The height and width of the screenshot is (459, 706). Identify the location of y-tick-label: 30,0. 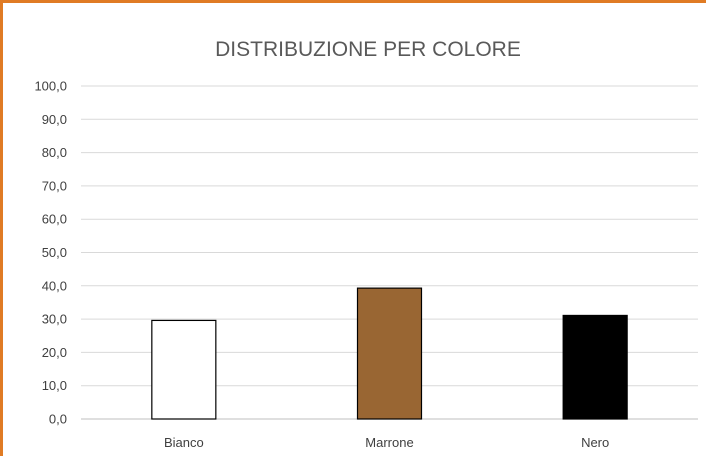
(54, 319).